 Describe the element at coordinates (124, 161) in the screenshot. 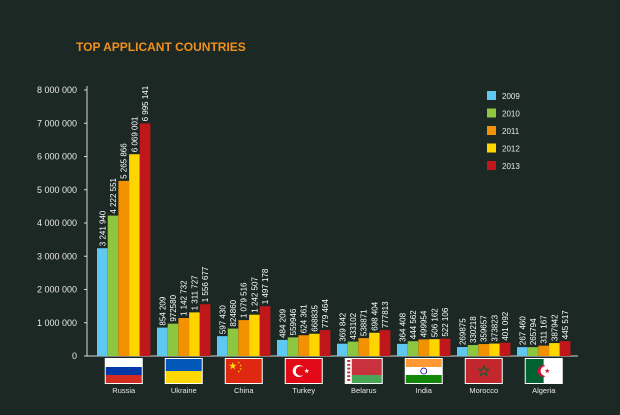

I see `data-label: 5 265 866` at that location.